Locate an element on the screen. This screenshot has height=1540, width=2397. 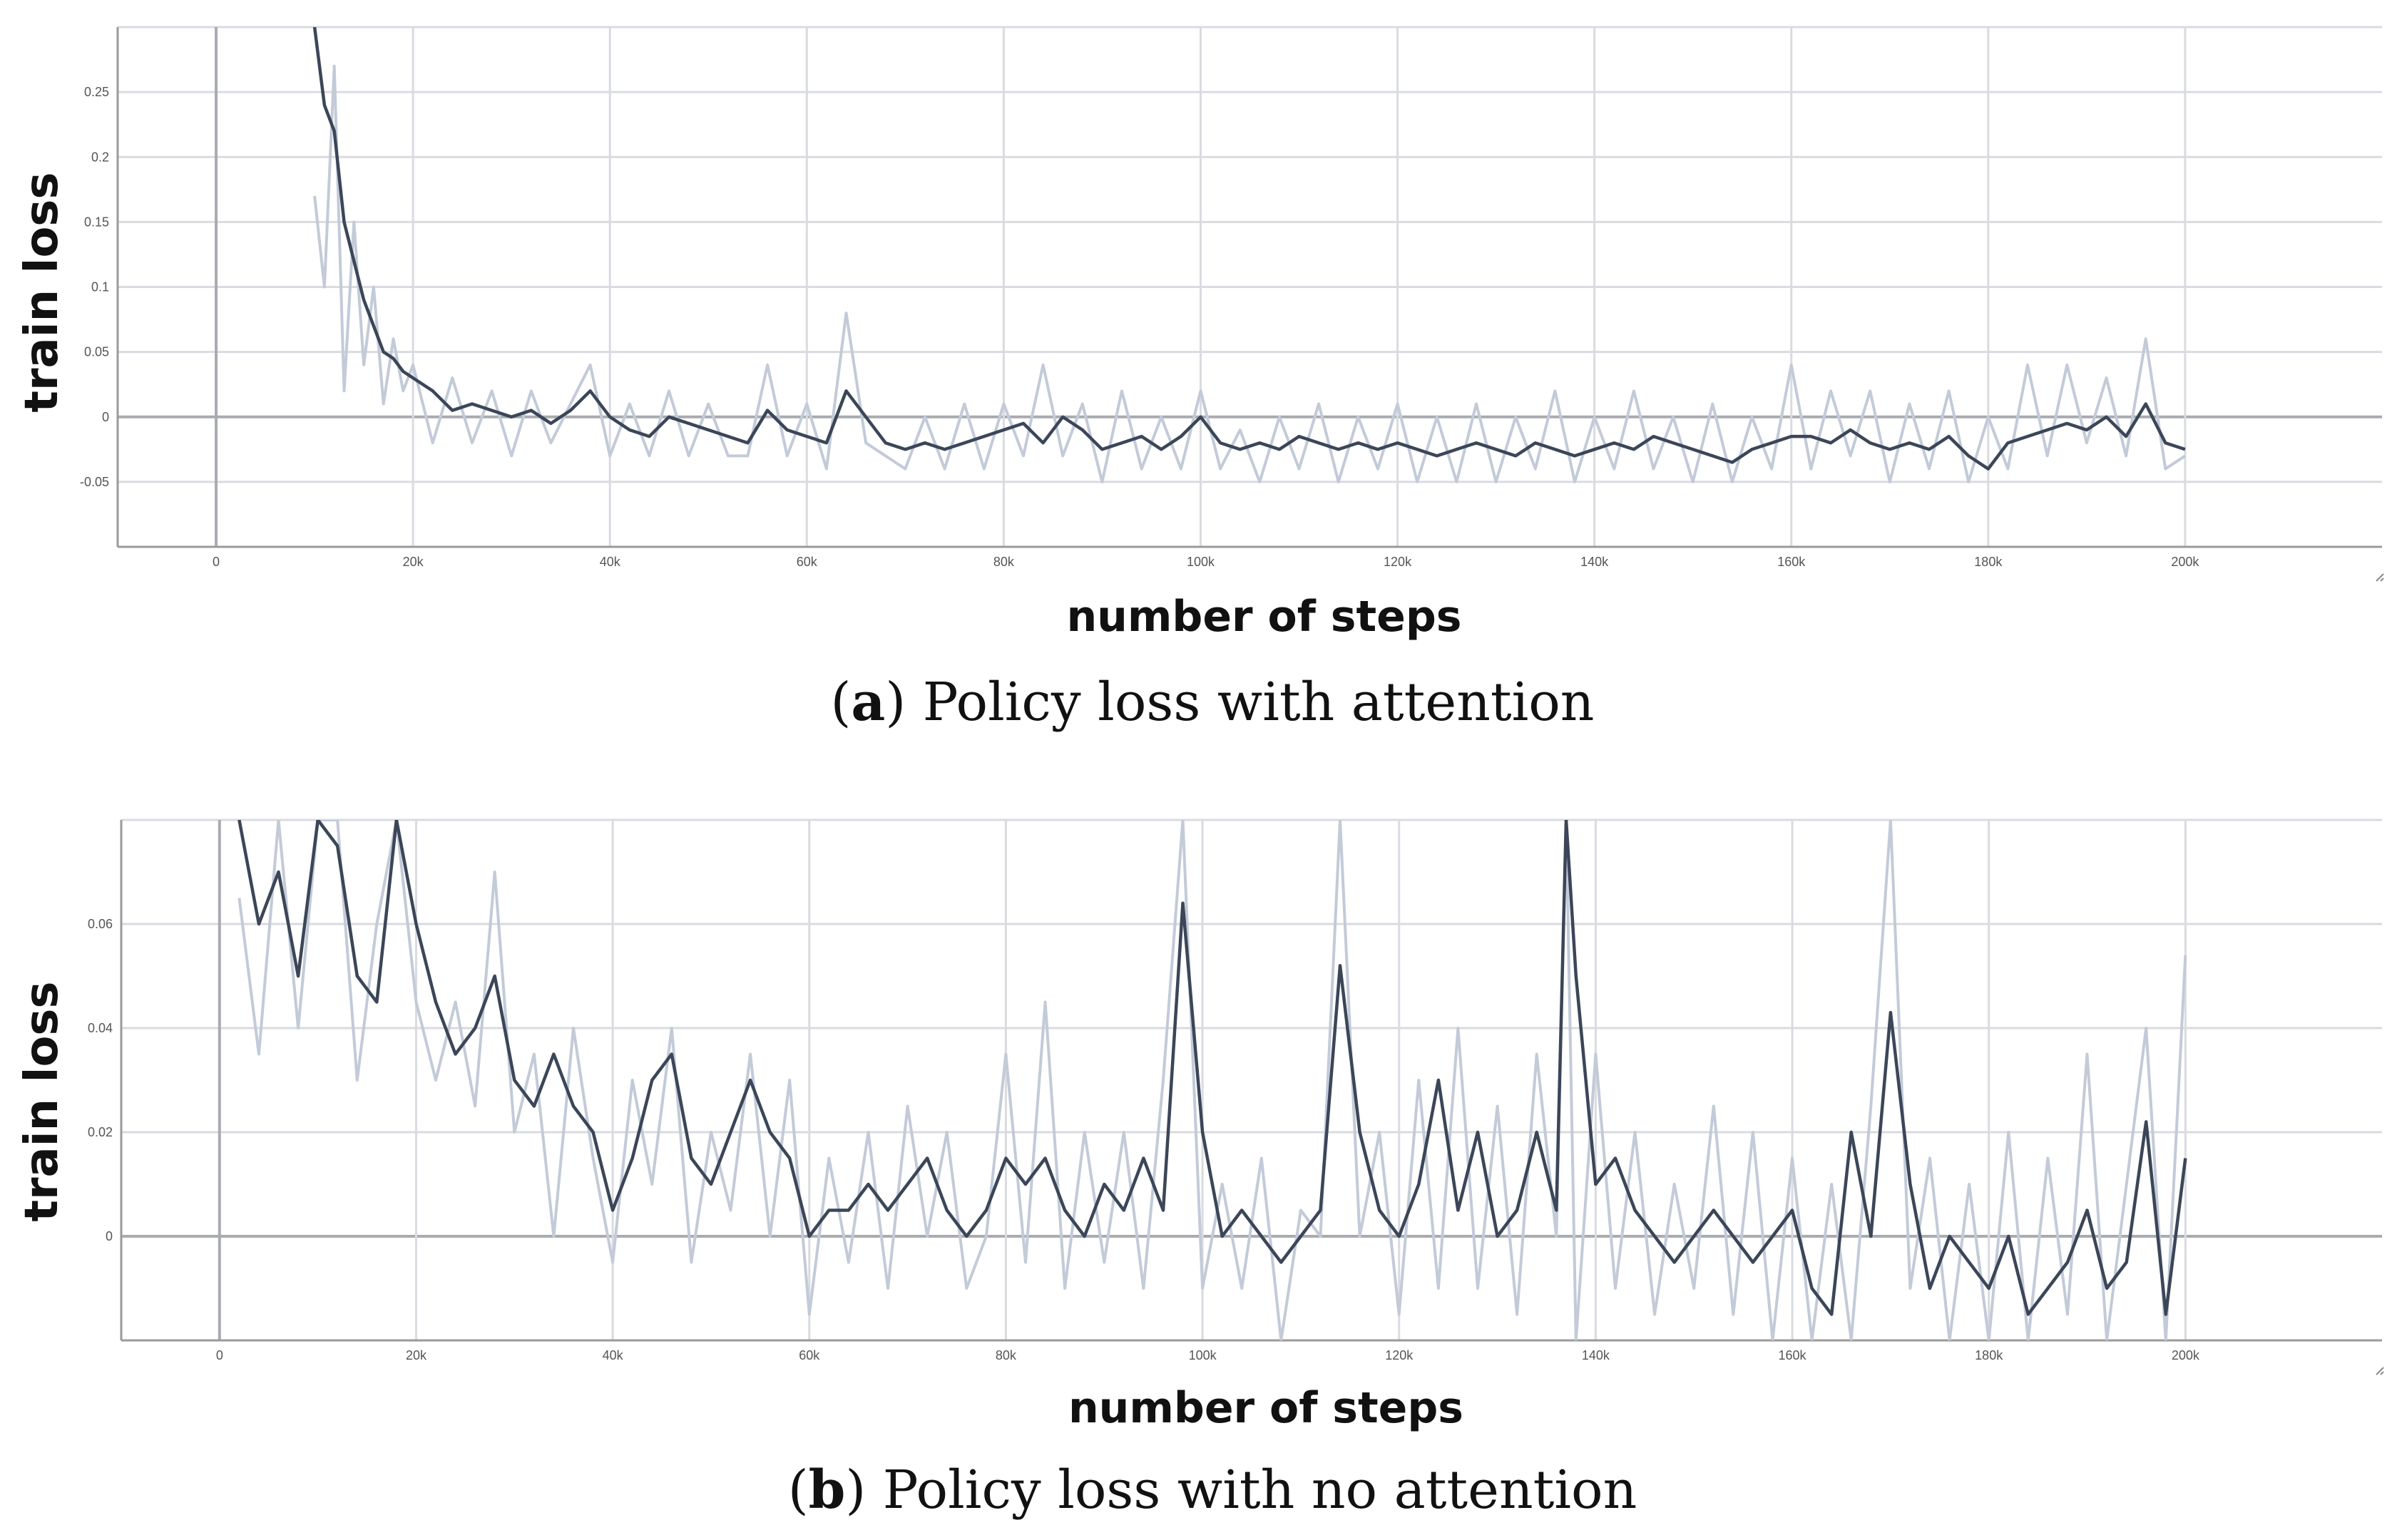
y-tick-label: 0.04 is located at coordinates (101, 1028).